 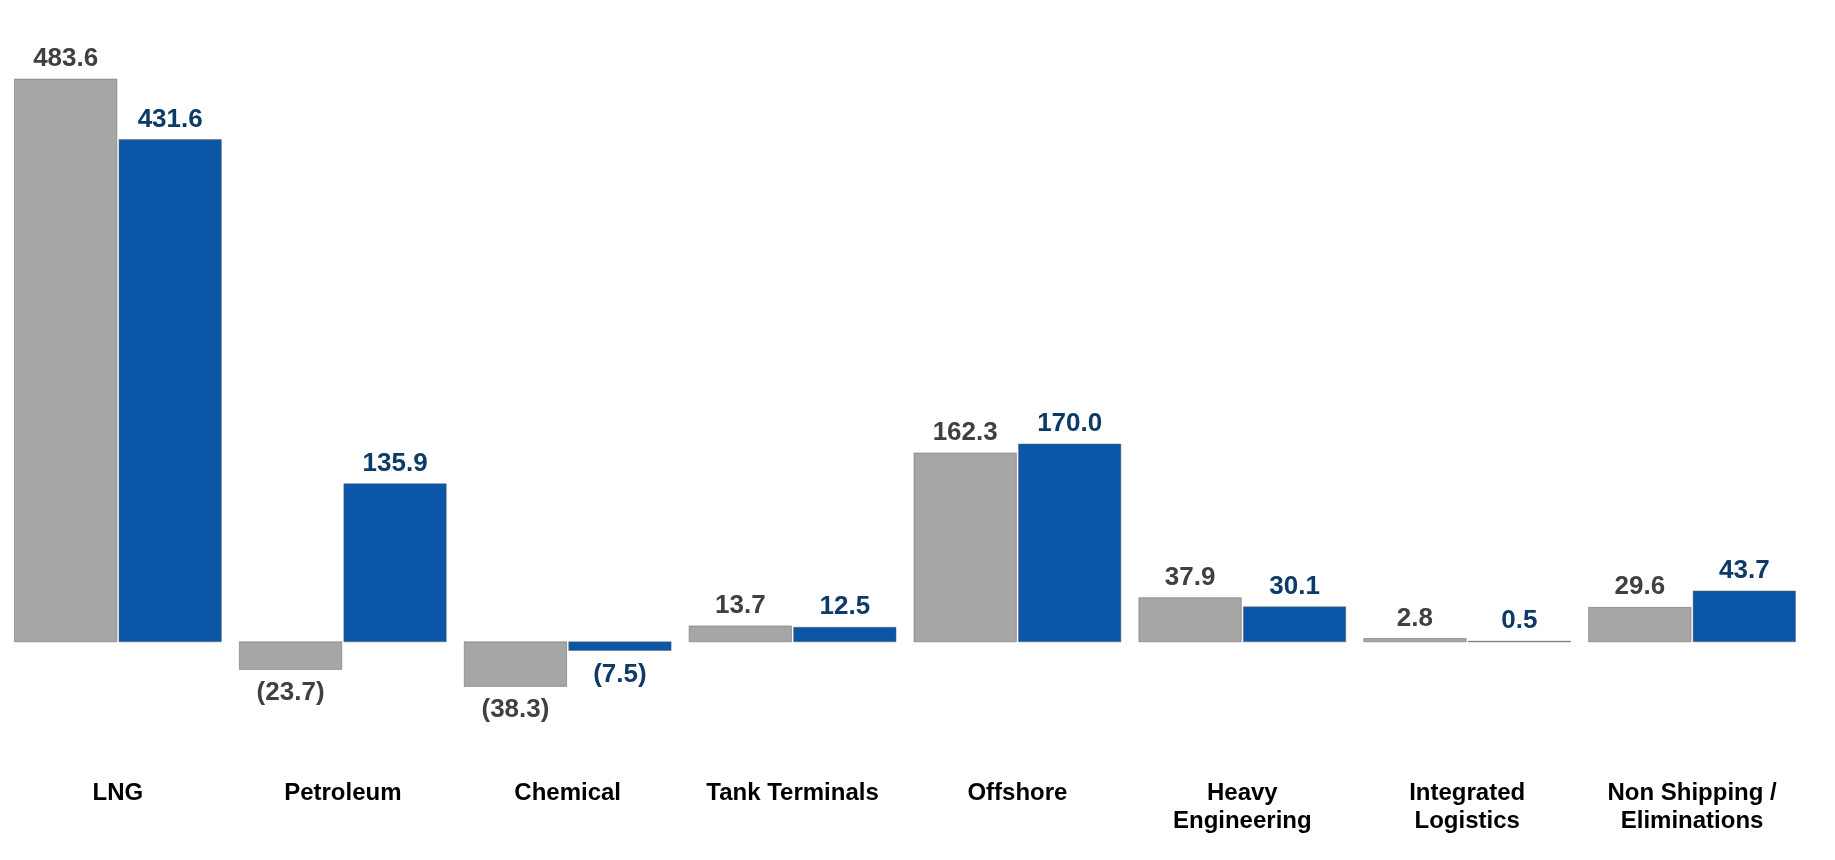 What do you see at coordinates (1242, 805) in the screenshot?
I see `x-tick-label: Heavy Engineering` at bounding box center [1242, 805].